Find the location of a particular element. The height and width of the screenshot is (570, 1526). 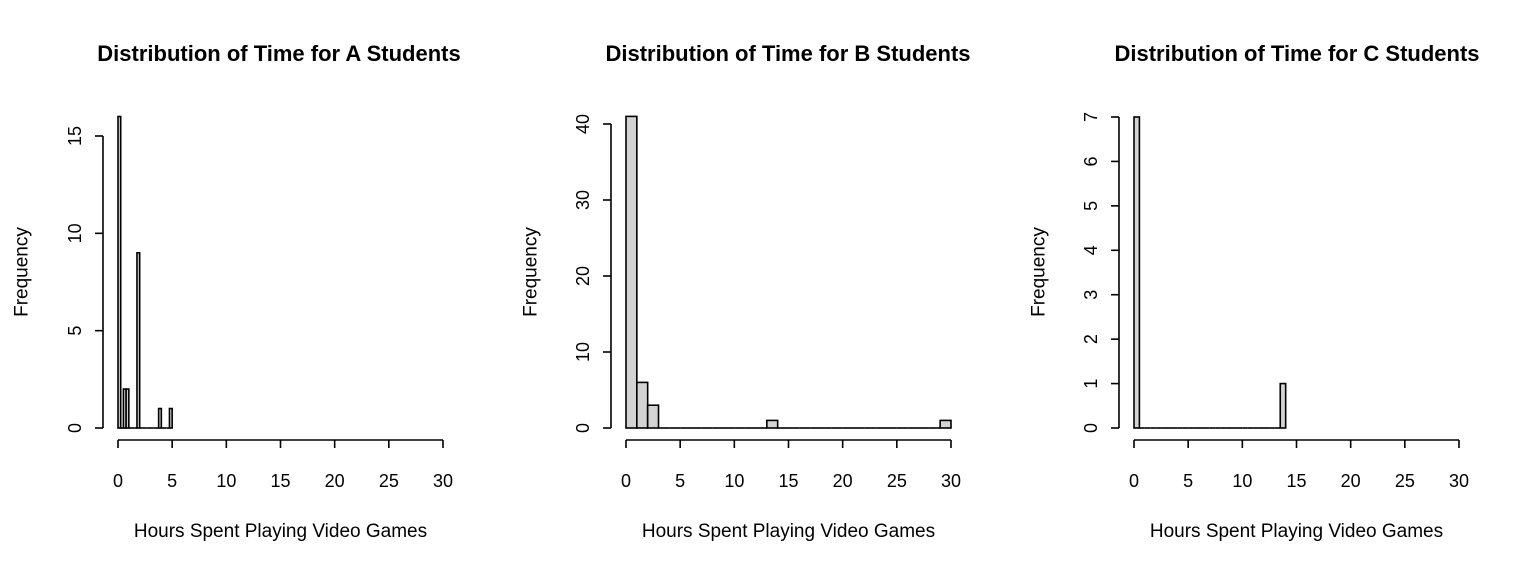

chart-title: Distribution of Time for B Students is located at coordinates (787, 53).